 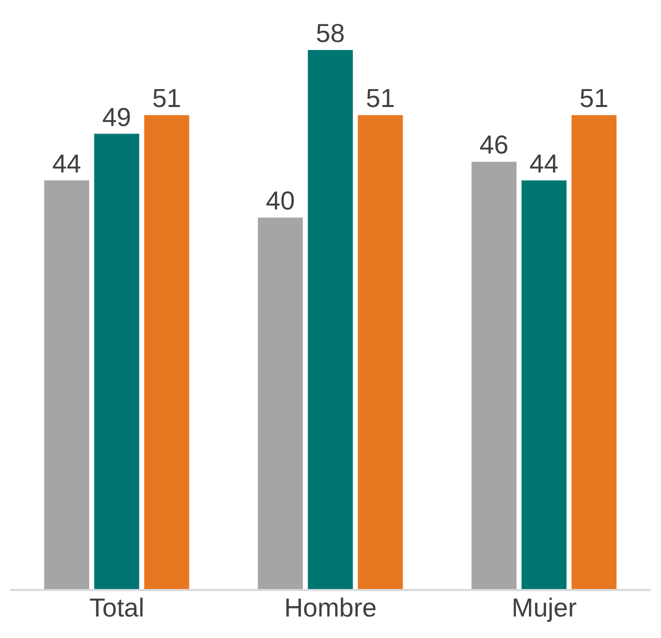 What do you see at coordinates (494, 145) in the screenshot?
I see `data-label: 46` at bounding box center [494, 145].